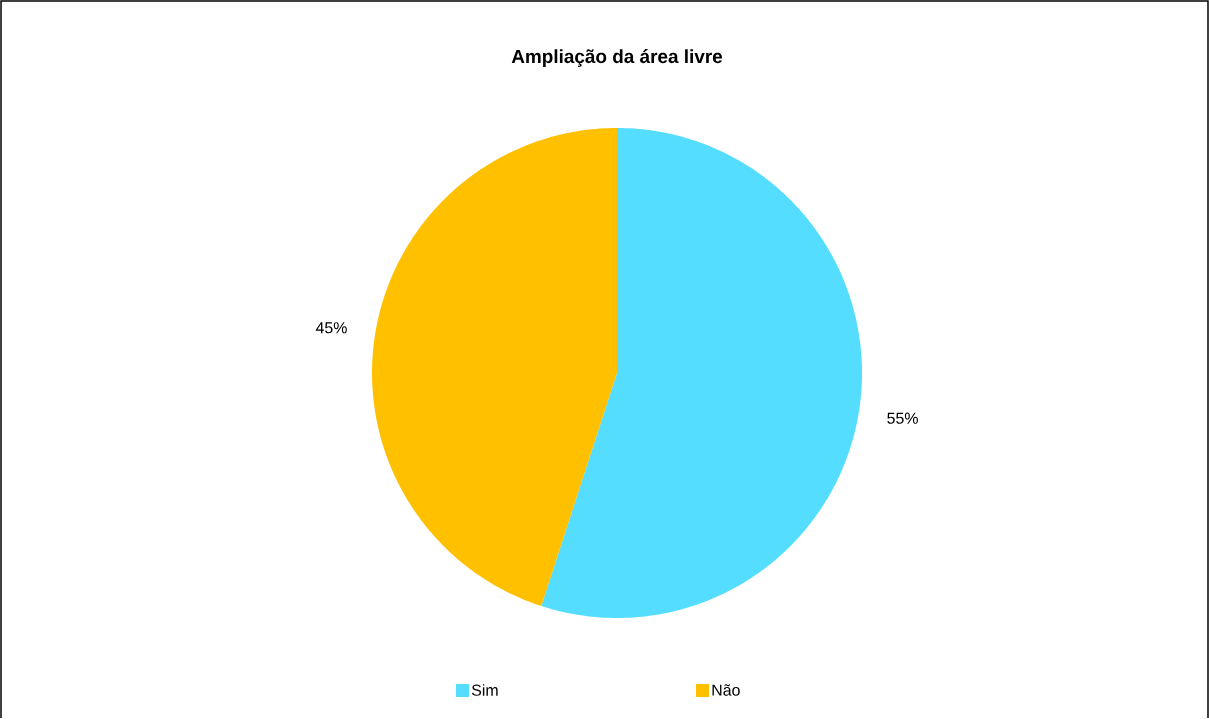 This screenshot has width=1209, height=719. What do you see at coordinates (484, 690) in the screenshot?
I see `legend-label: Sim` at bounding box center [484, 690].